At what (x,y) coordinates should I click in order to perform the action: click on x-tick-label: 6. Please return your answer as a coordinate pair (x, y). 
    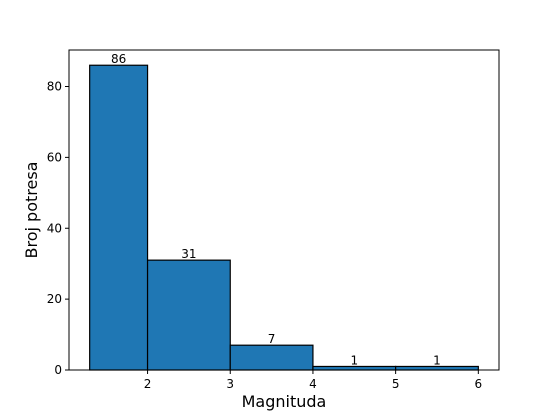
    Looking at the image, I should click on (479, 384).